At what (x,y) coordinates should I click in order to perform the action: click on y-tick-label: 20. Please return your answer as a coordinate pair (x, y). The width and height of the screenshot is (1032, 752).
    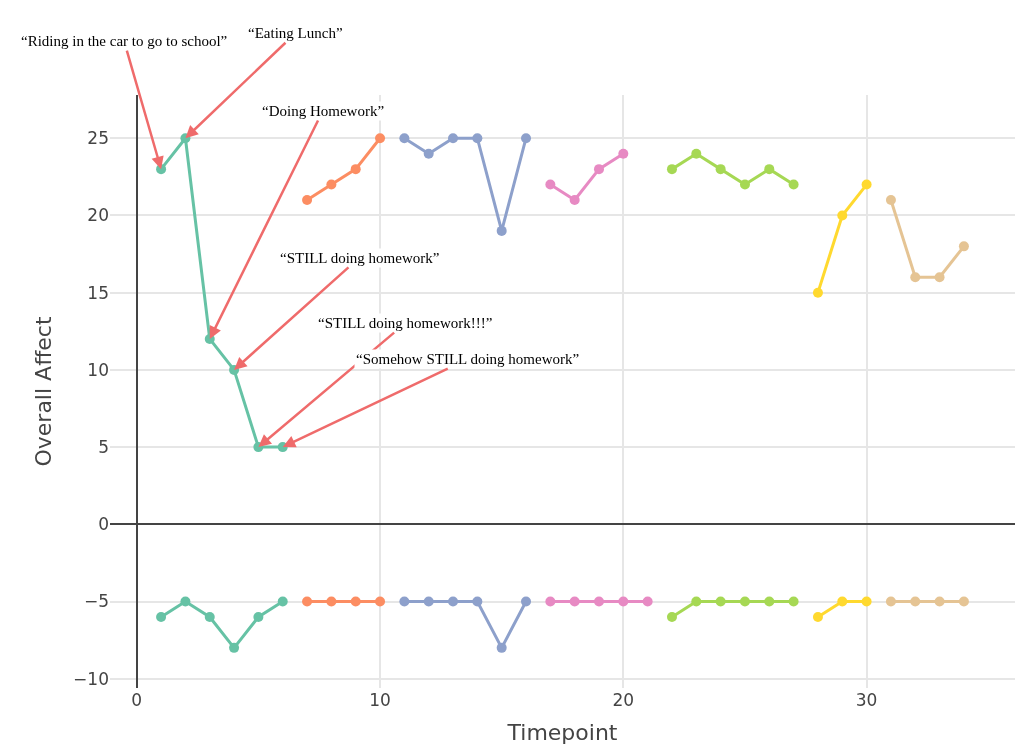
    Looking at the image, I should click on (98, 215).